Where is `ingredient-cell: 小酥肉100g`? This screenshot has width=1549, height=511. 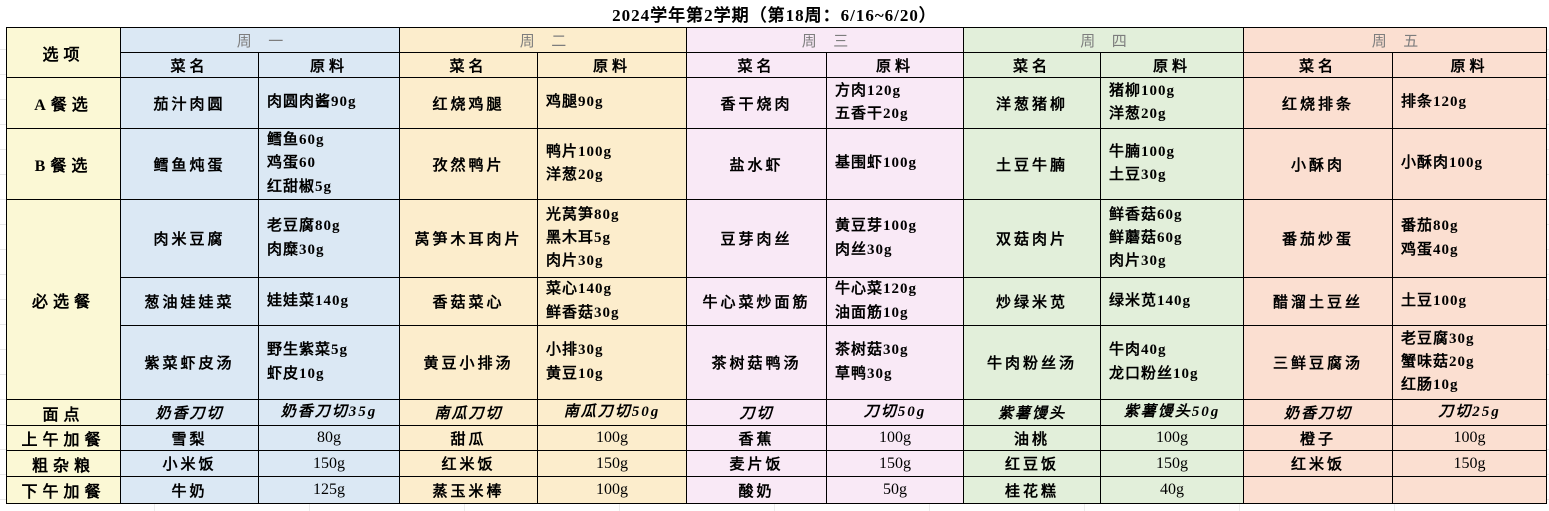
ingredient-cell: 小酥肉100g is located at coordinates (1469, 164).